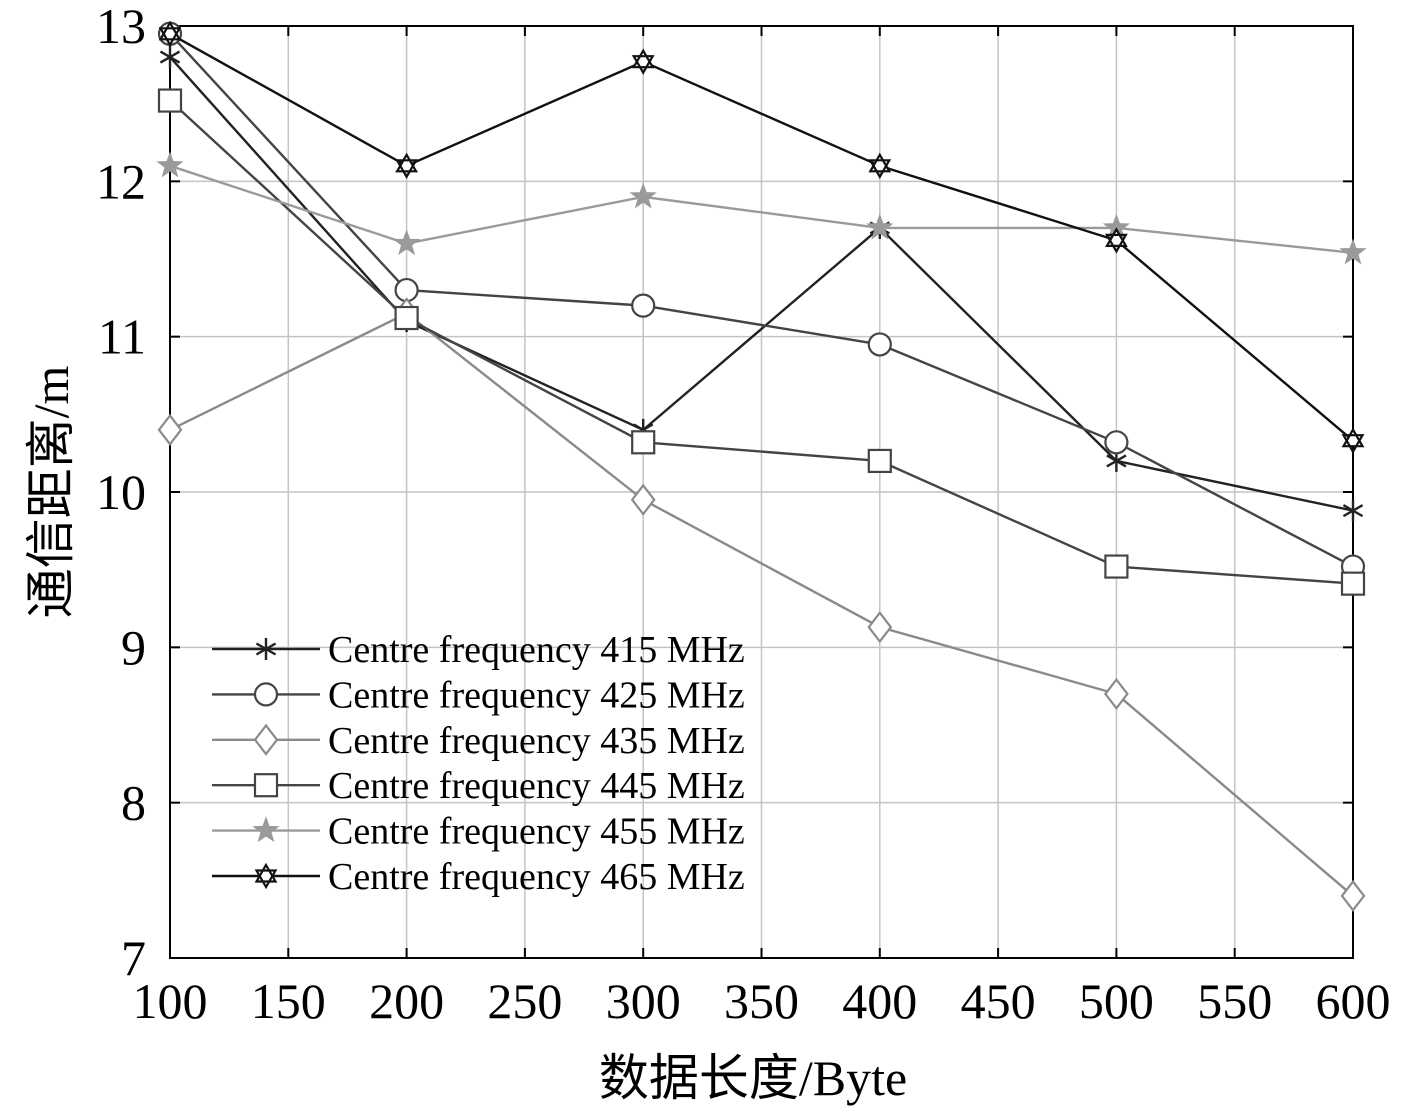 This screenshot has height=1113, width=1417. What do you see at coordinates (133, 958) in the screenshot?
I see `y-tick-label: 7` at bounding box center [133, 958].